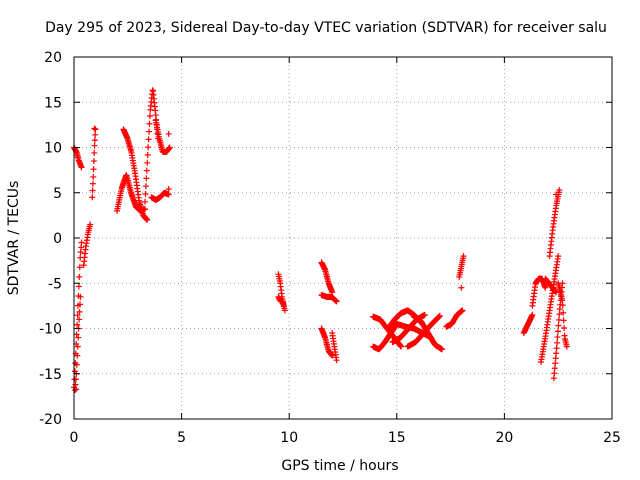  Describe the element at coordinates (53, 58) in the screenshot. I see `y-tick-label: 20` at that location.